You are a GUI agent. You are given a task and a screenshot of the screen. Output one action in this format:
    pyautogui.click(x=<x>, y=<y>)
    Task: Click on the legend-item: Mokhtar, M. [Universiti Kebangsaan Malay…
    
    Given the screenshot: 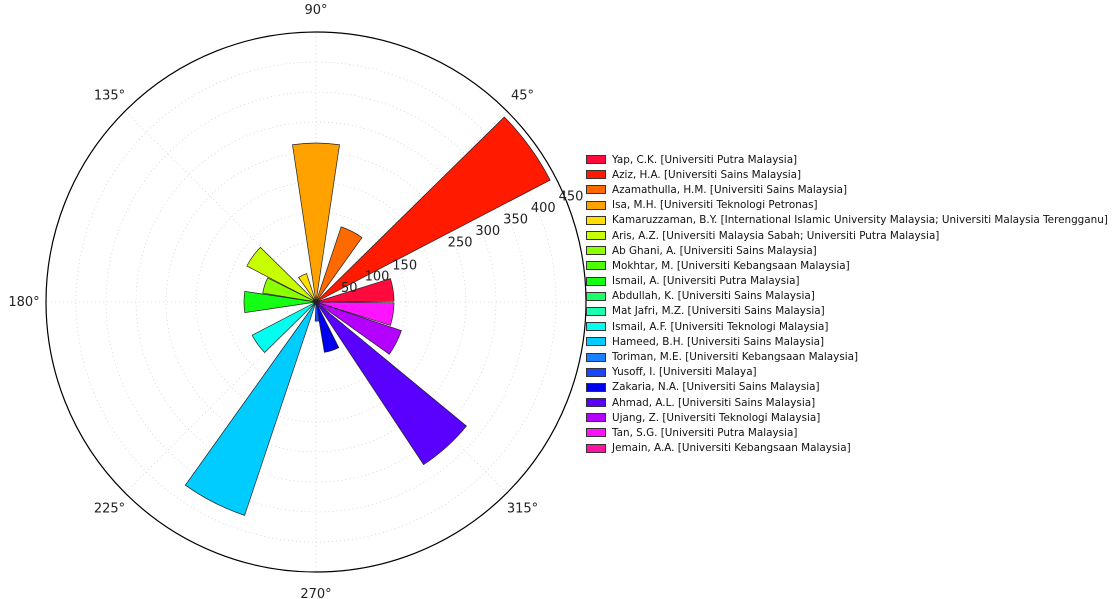 What is the action you would take?
    pyautogui.click(x=847, y=265)
    